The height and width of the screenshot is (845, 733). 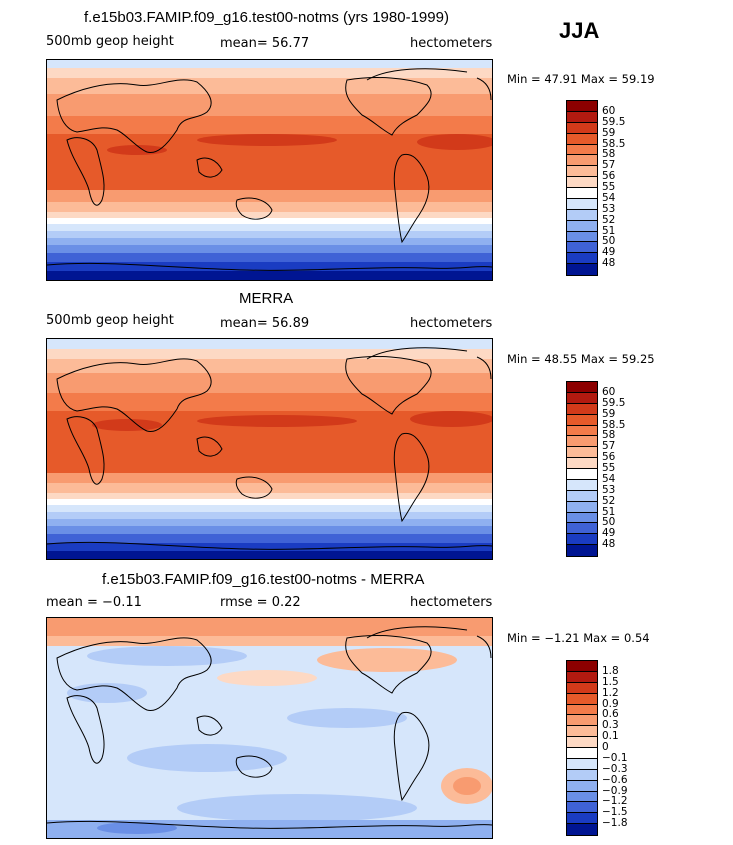 I want to click on colorbar-tick-label: 0.6, so click(x=610, y=714).